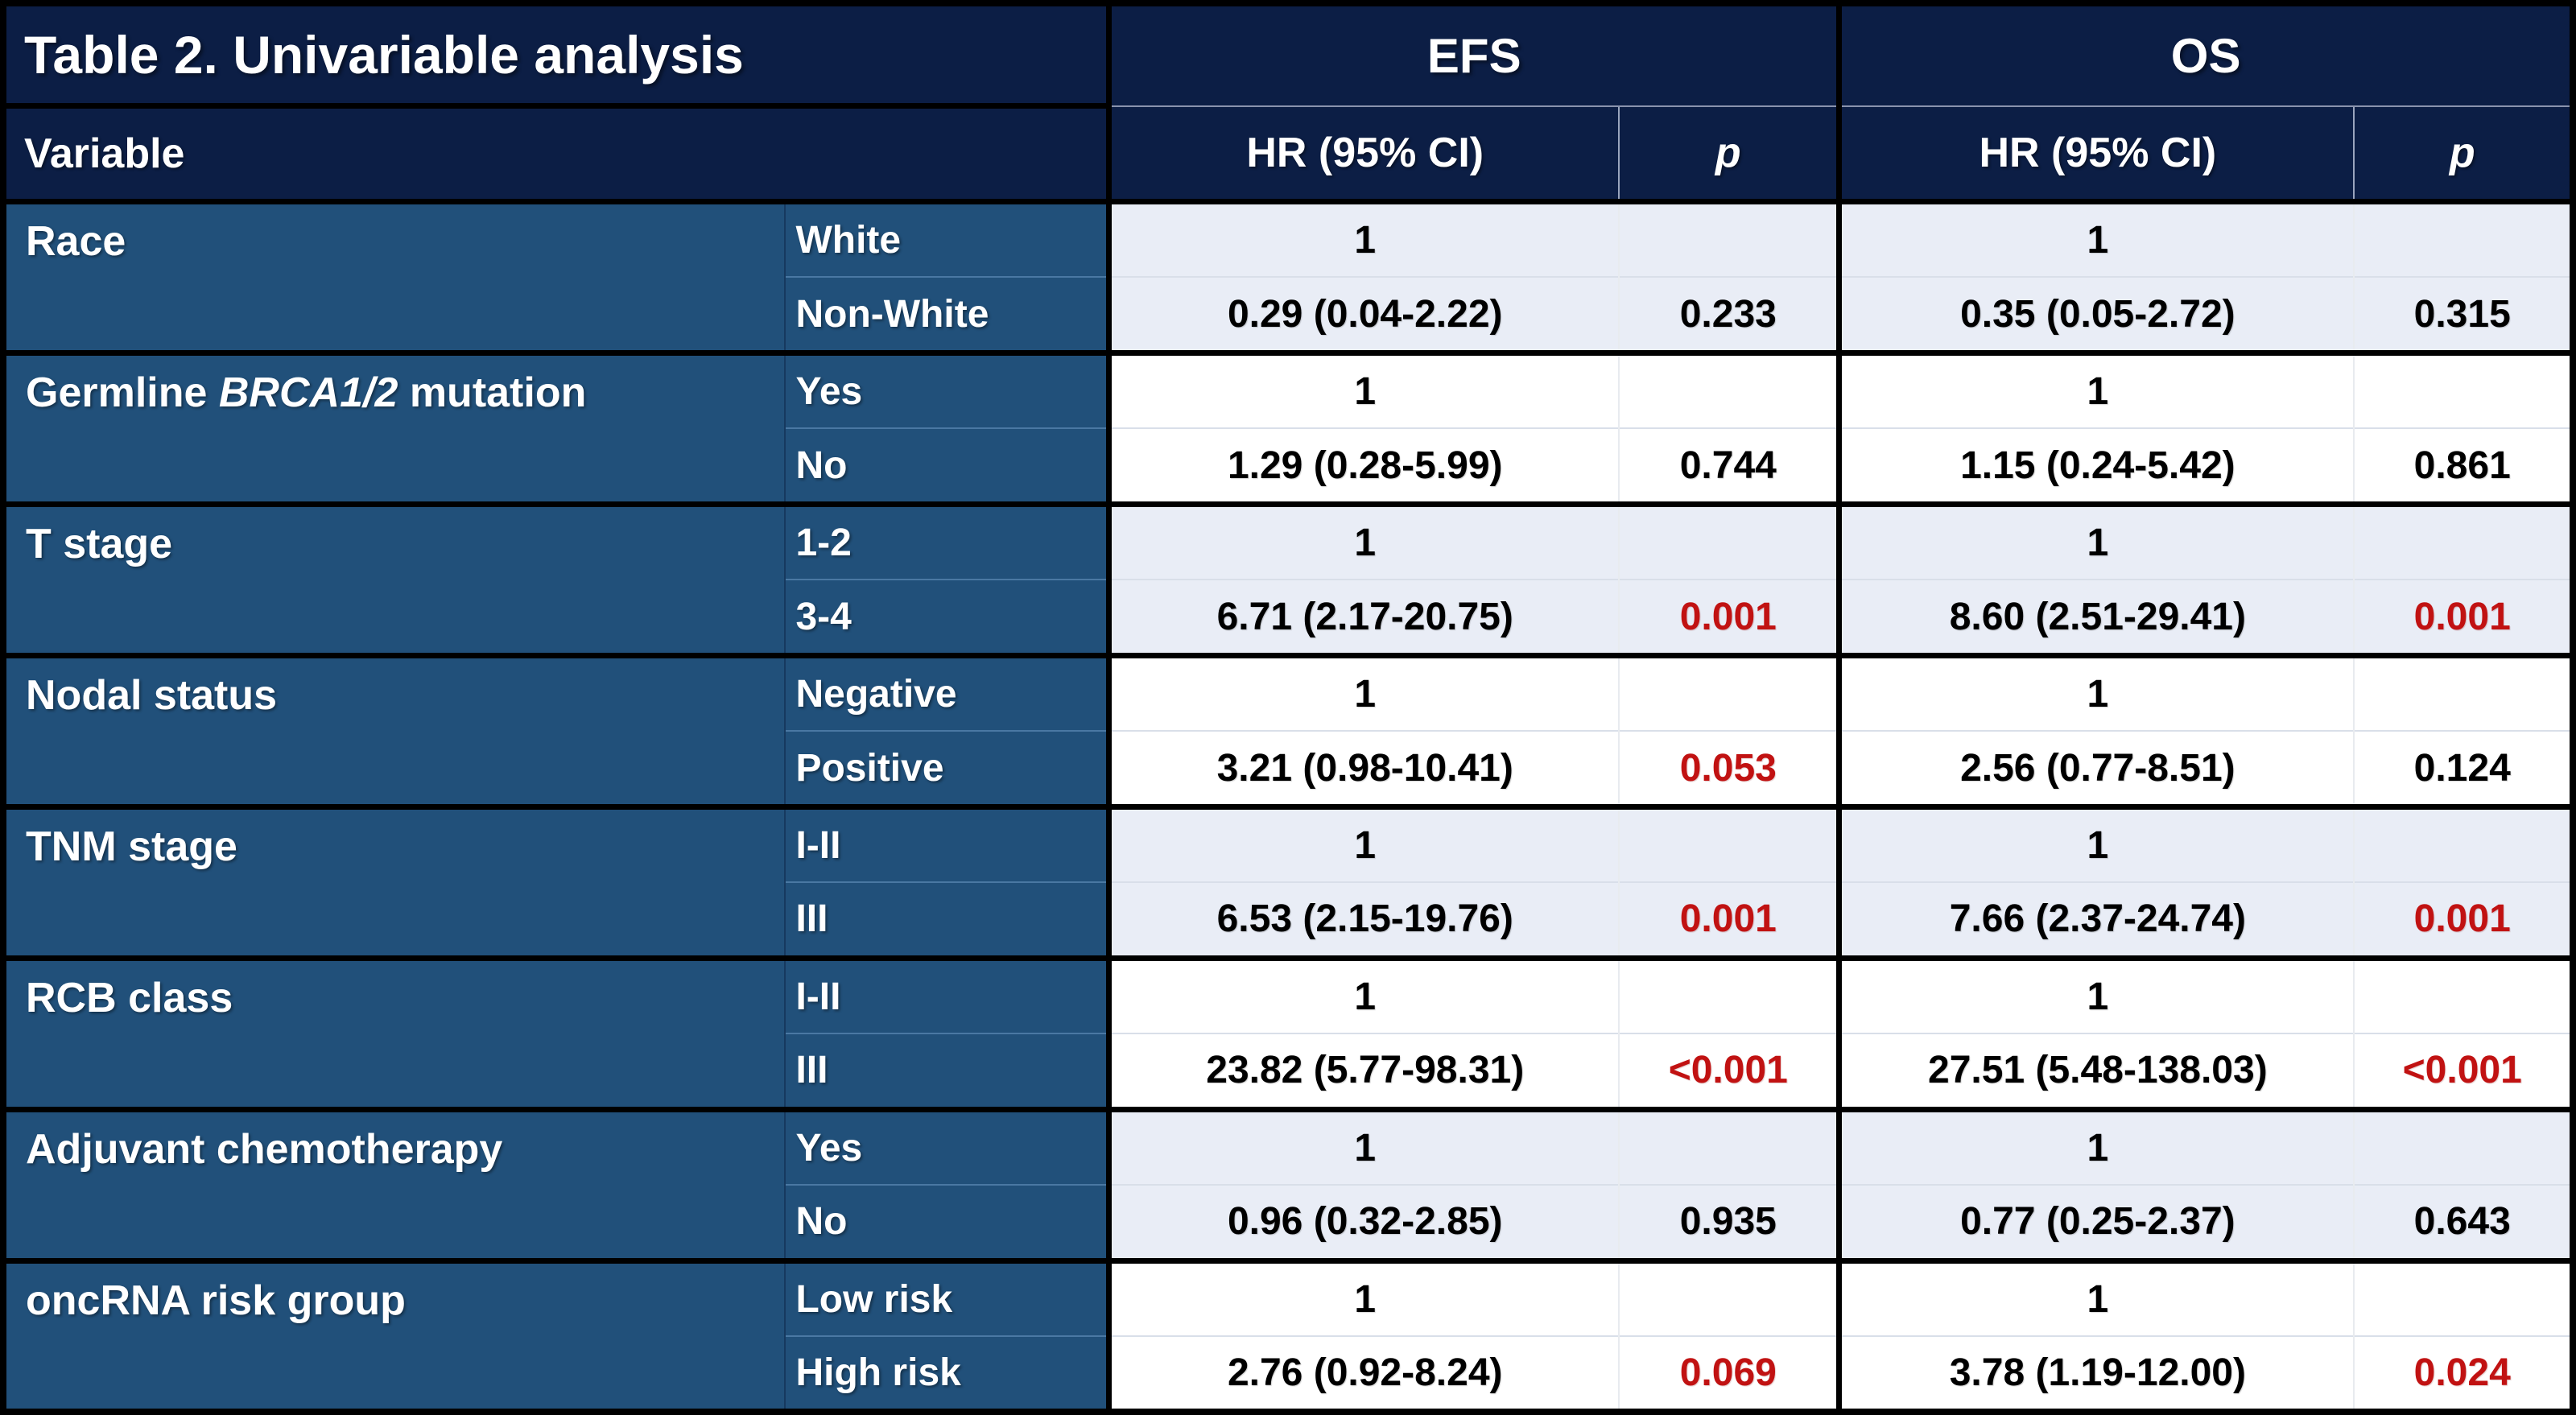  I want to click on efs-p-cell: 0.053, so click(1728, 768).